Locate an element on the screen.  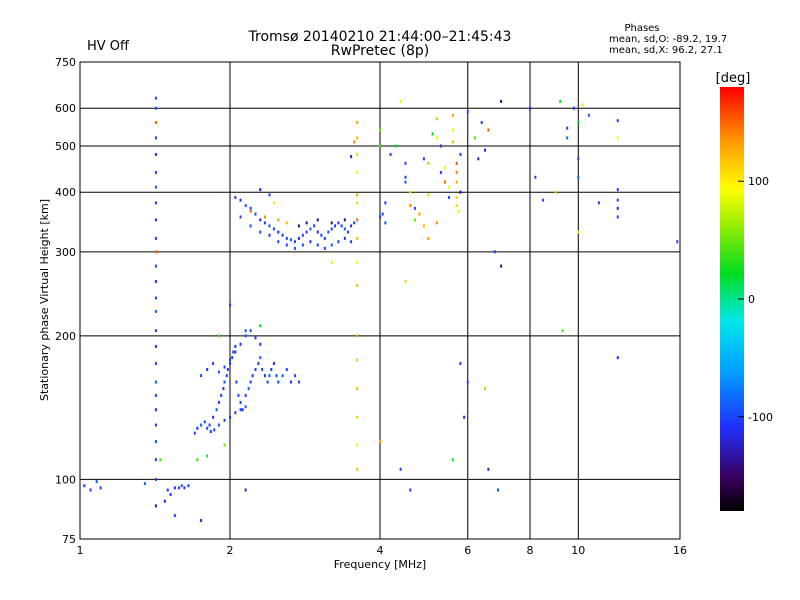
colorbar-label: [deg] is located at coordinates (733, 78).